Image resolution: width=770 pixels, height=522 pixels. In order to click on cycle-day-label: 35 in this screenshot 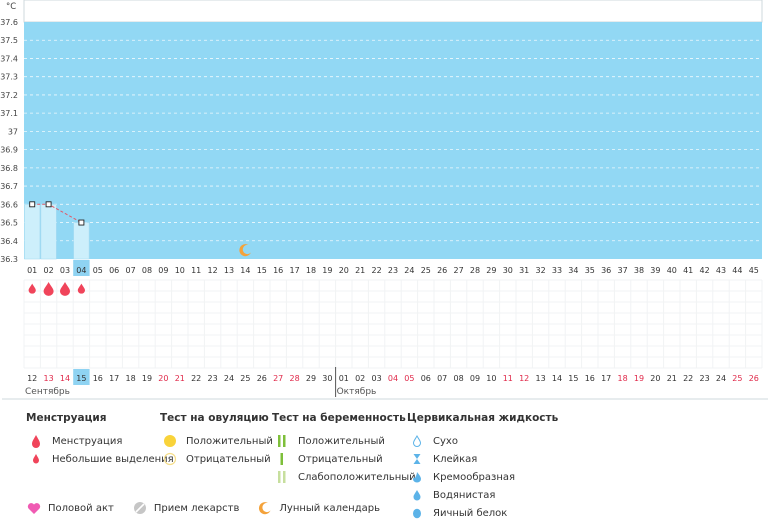, I will do `click(590, 270)`.